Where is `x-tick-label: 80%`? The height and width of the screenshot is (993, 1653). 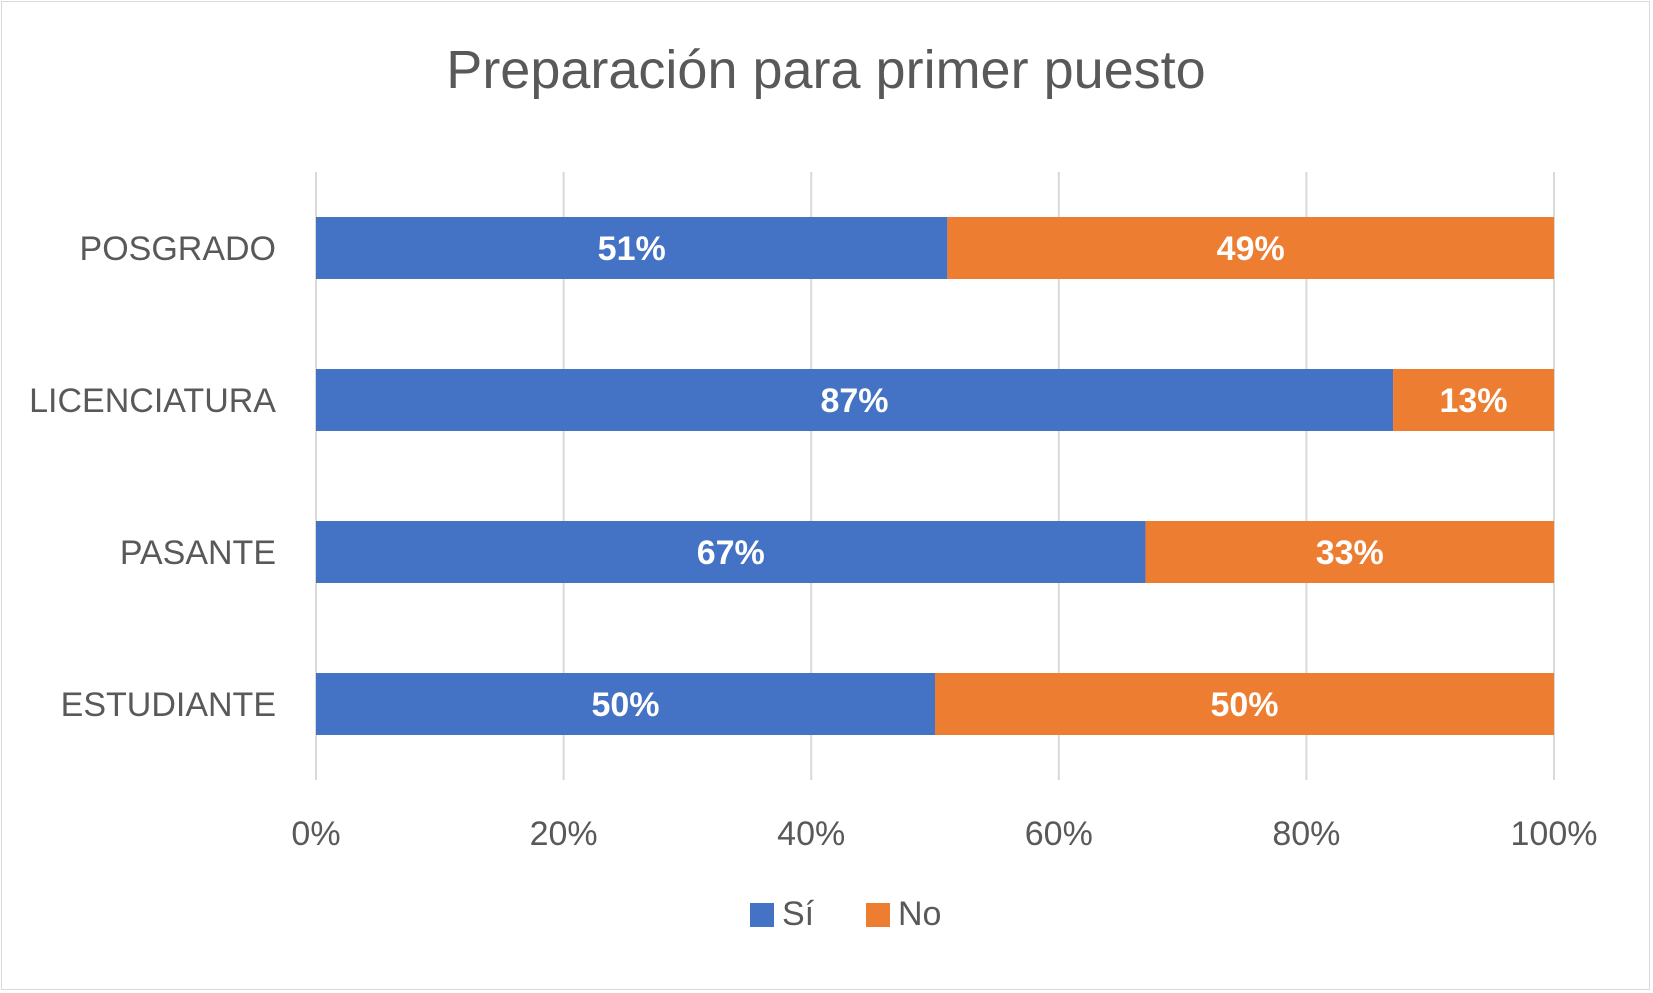 x-tick-label: 80% is located at coordinates (1306, 834).